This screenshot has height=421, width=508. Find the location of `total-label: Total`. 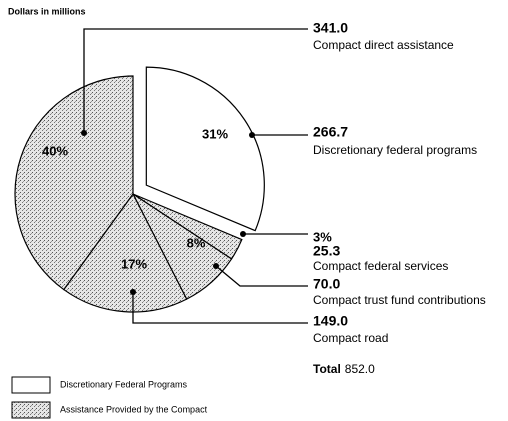

total-label: Total is located at coordinates (327, 369).